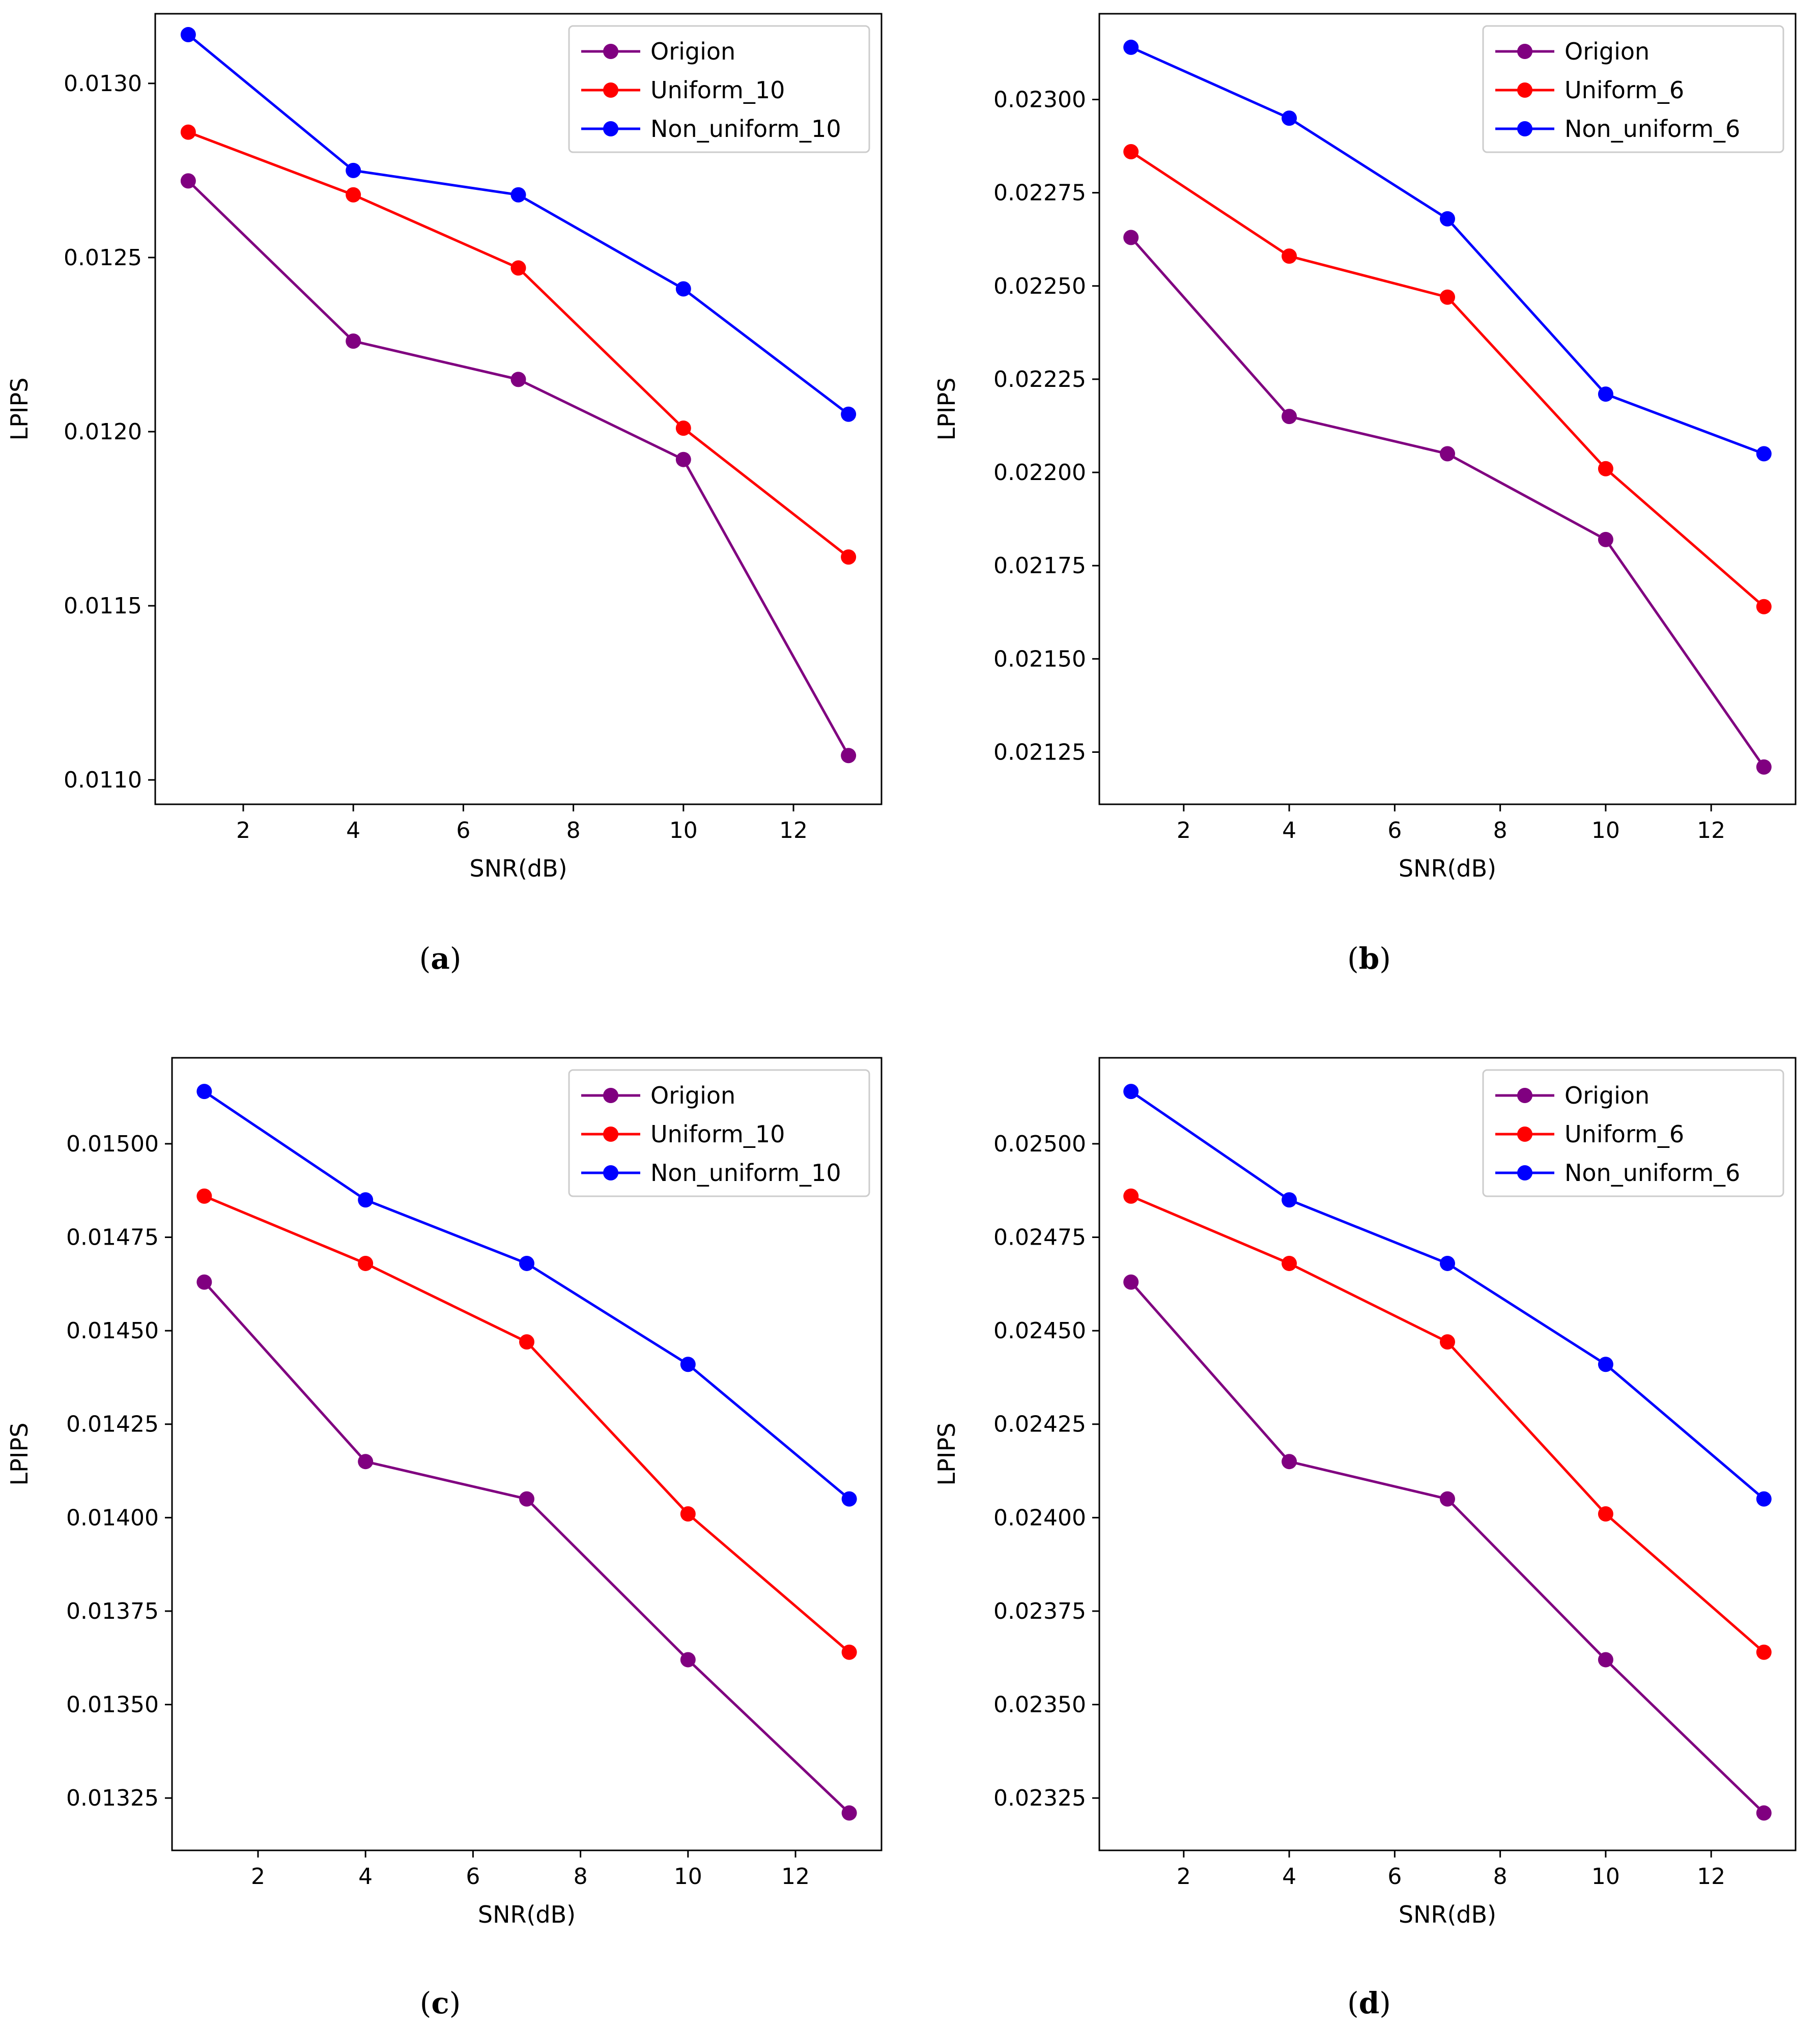 The width and height of the screenshot is (1820, 2026). I want to click on x-tick-label: 4, so click(353, 830).